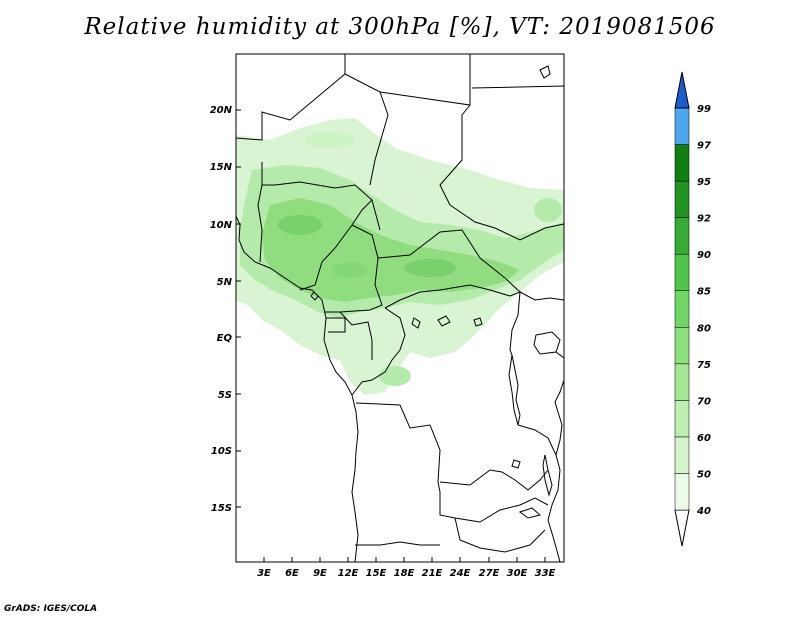 The height and width of the screenshot is (618, 800). What do you see at coordinates (555, 470) in the screenshot?
I see `coastline-east` at bounding box center [555, 470].